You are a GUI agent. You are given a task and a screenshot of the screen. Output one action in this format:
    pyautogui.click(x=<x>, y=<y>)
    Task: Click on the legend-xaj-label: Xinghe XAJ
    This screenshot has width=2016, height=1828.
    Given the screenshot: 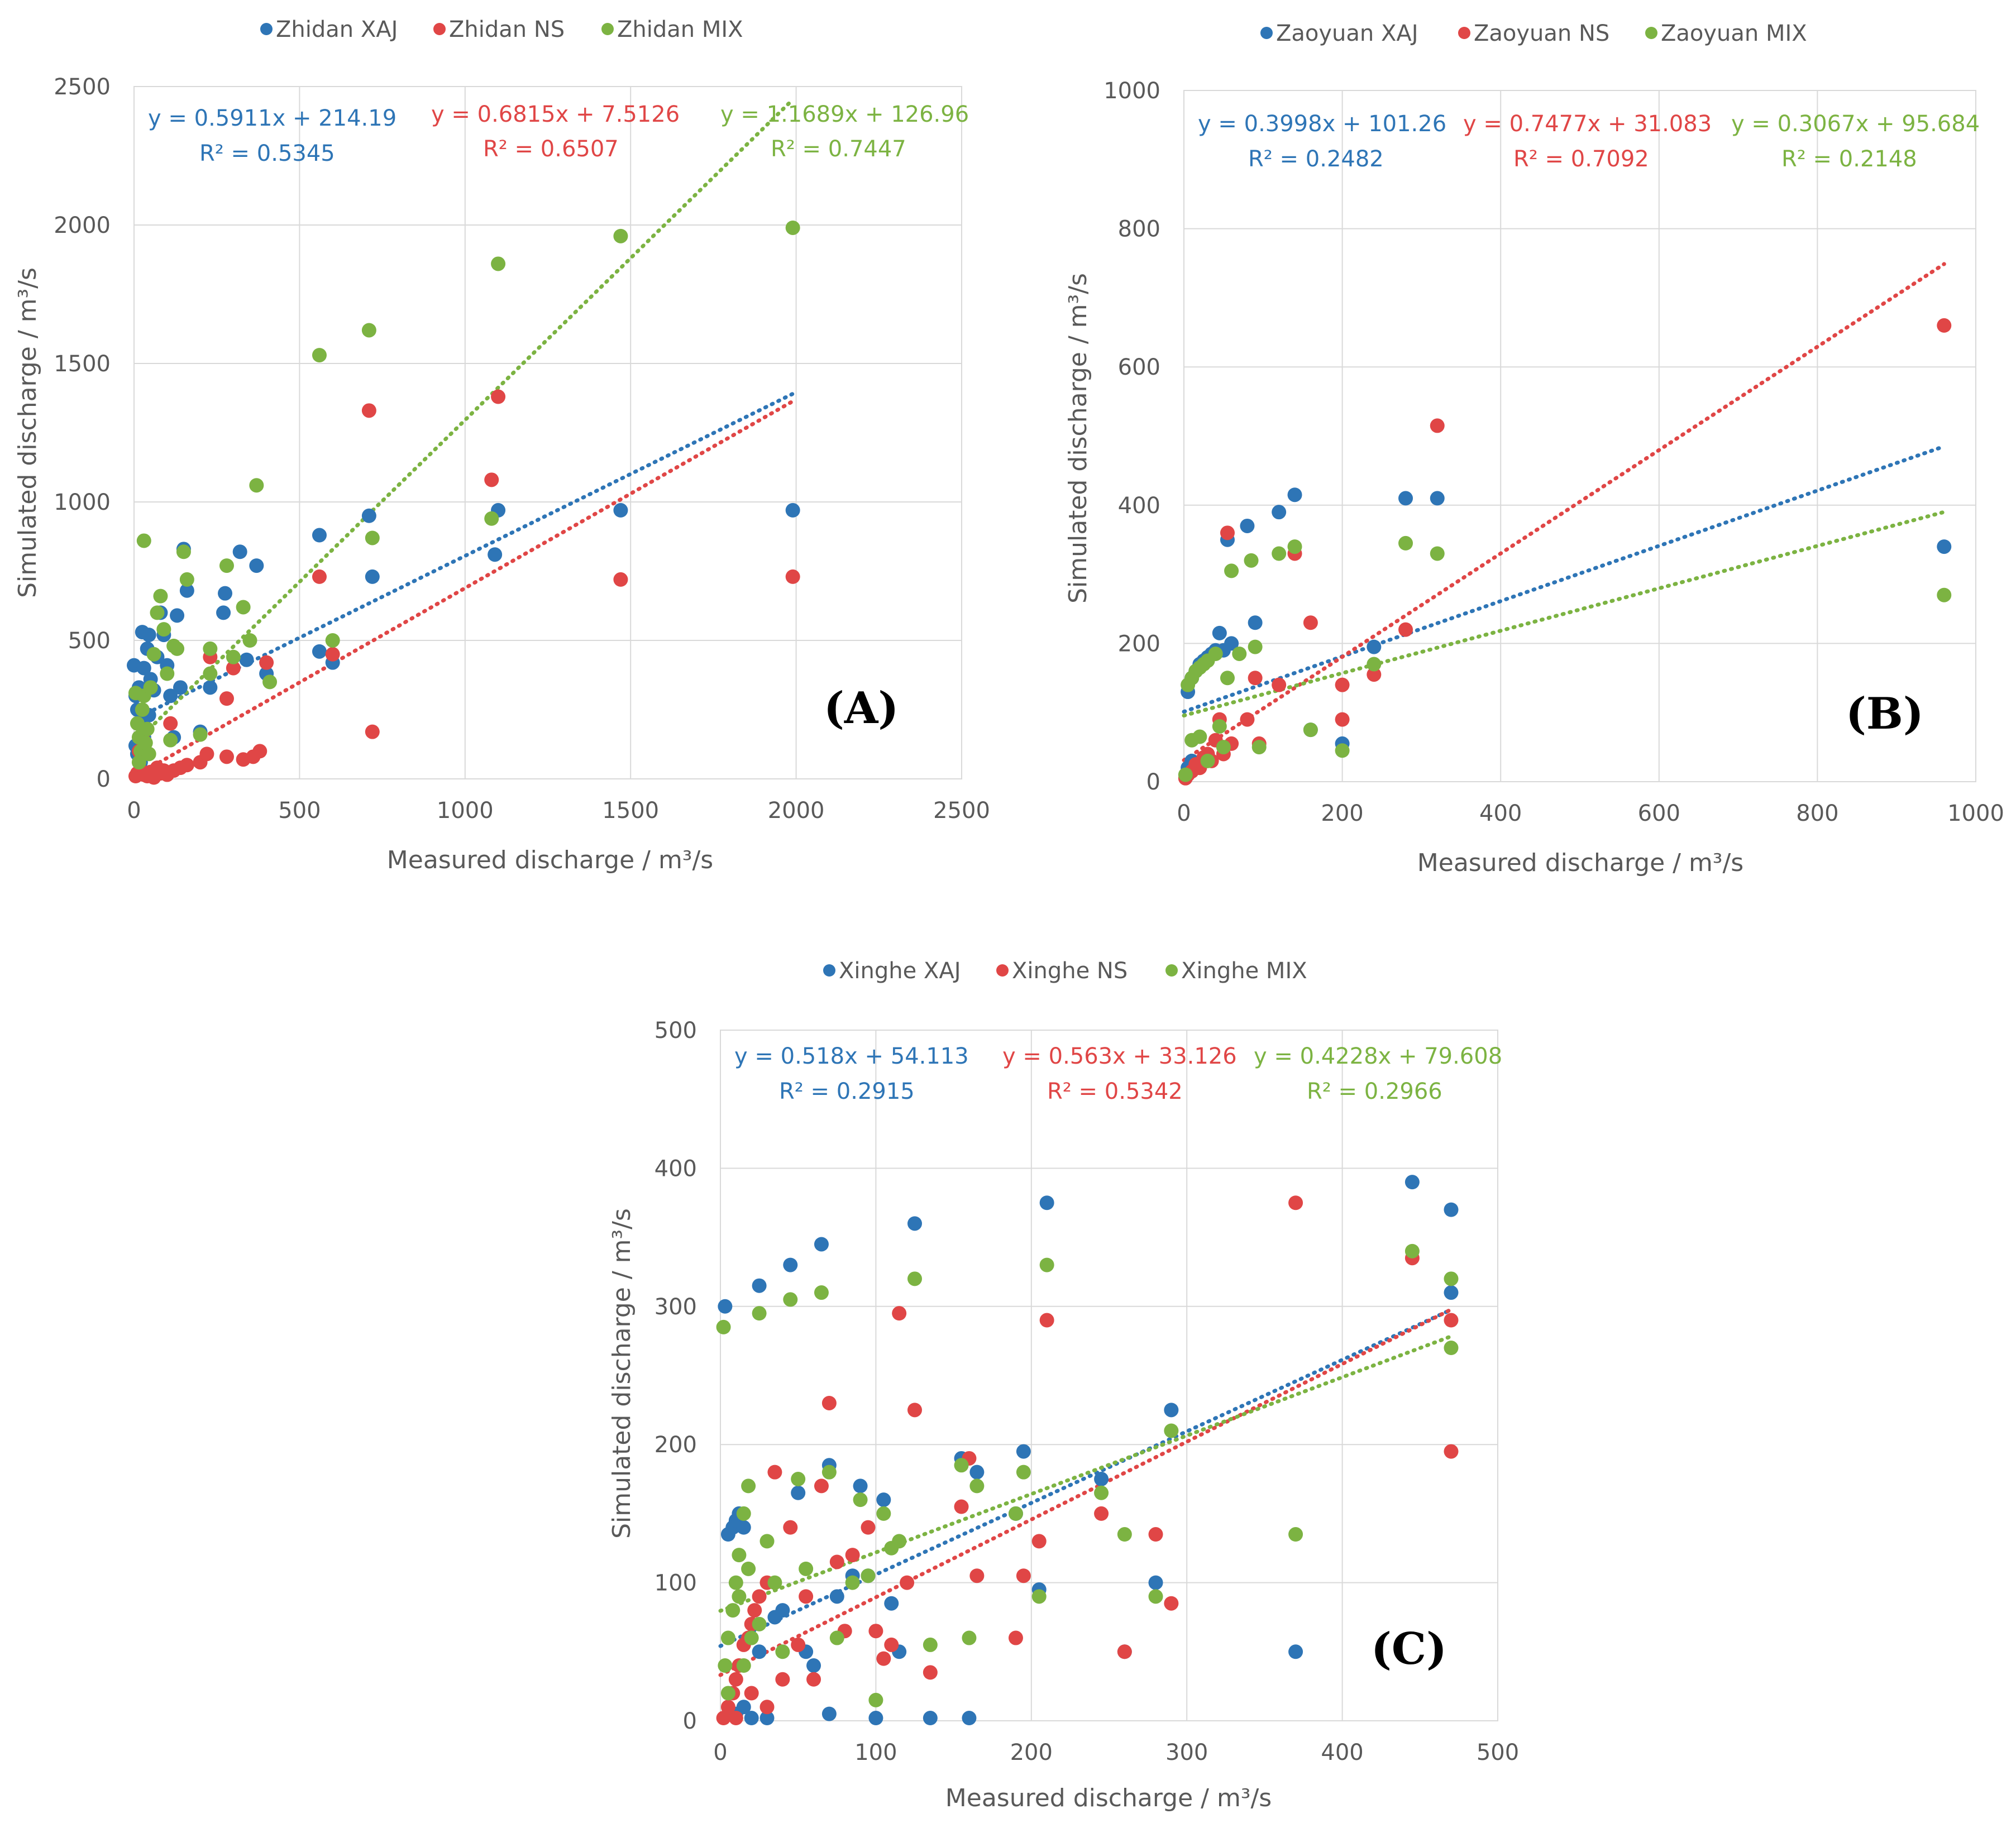 What is the action you would take?
    pyautogui.click(x=900, y=971)
    